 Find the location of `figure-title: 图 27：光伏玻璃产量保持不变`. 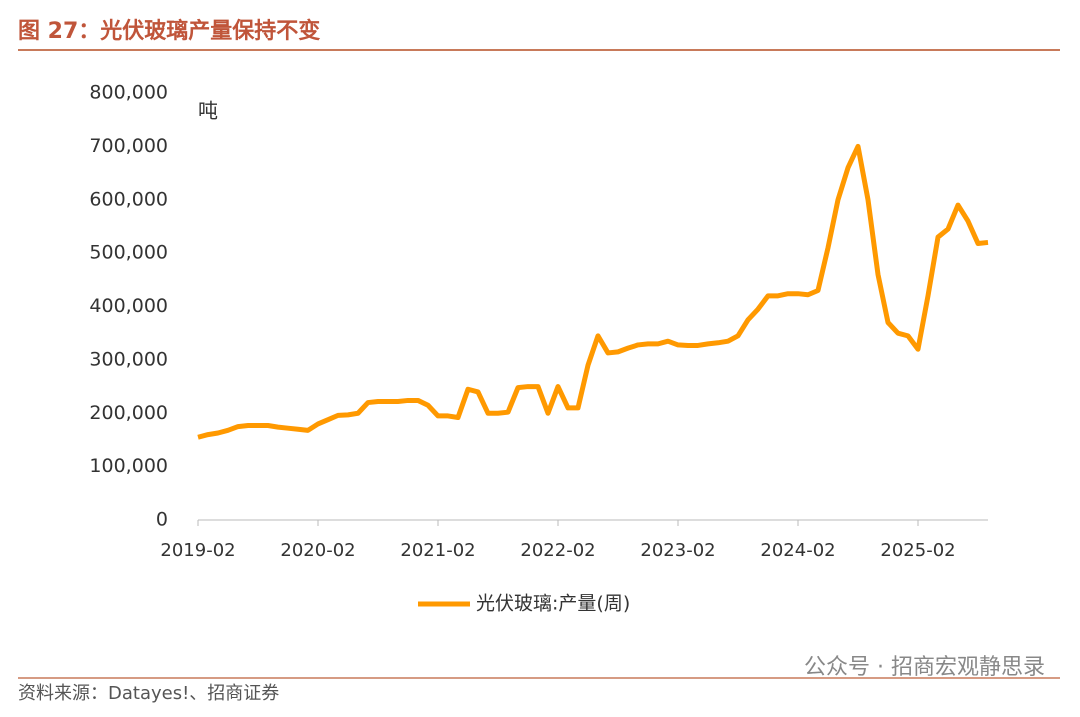

figure-title: 图 27：光伏玻璃产量保持不变 is located at coordinates (169, 31).